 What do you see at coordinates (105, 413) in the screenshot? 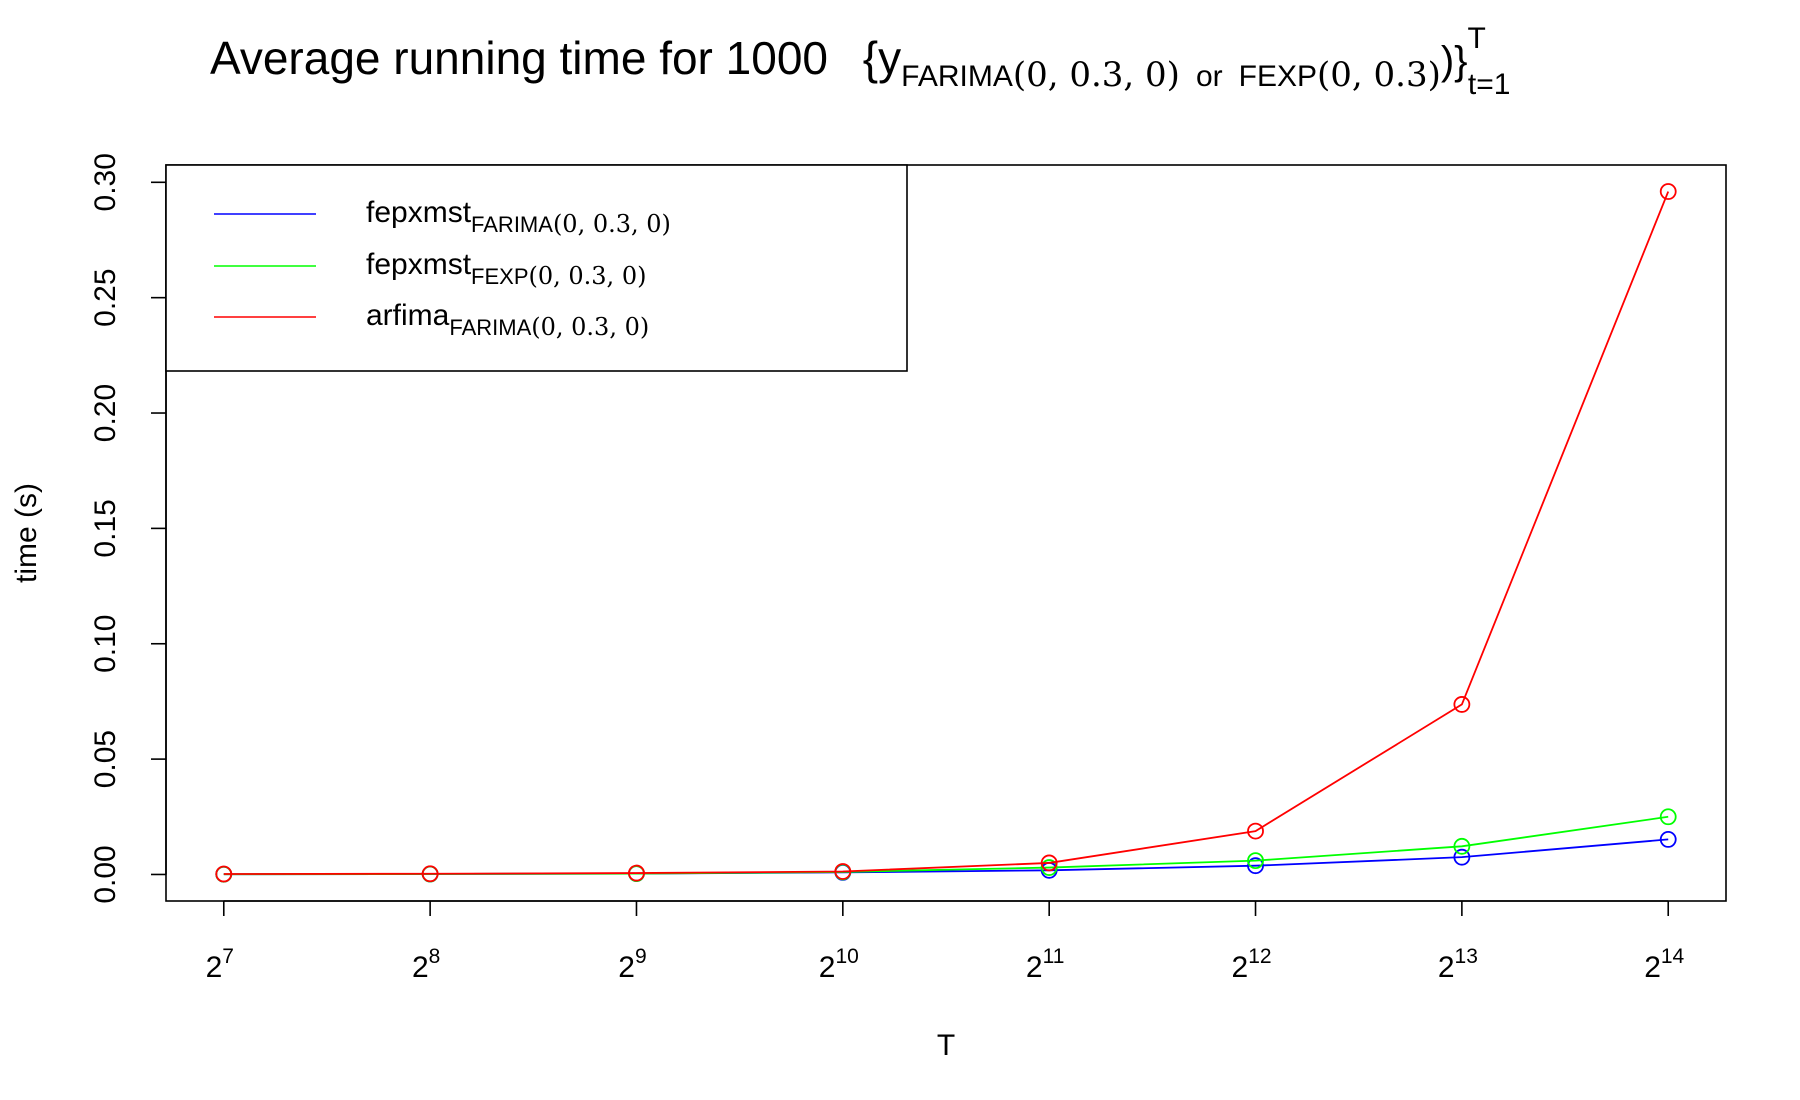
I see `y-tick-label: 0.20` at bounding box center [105, 413].